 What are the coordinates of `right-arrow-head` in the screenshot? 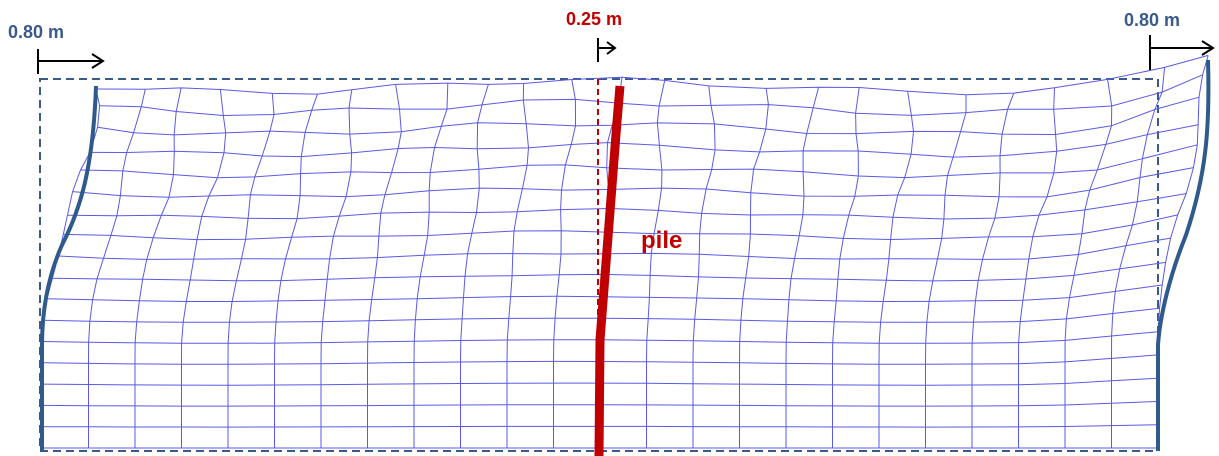 It's located at (1208, 48).